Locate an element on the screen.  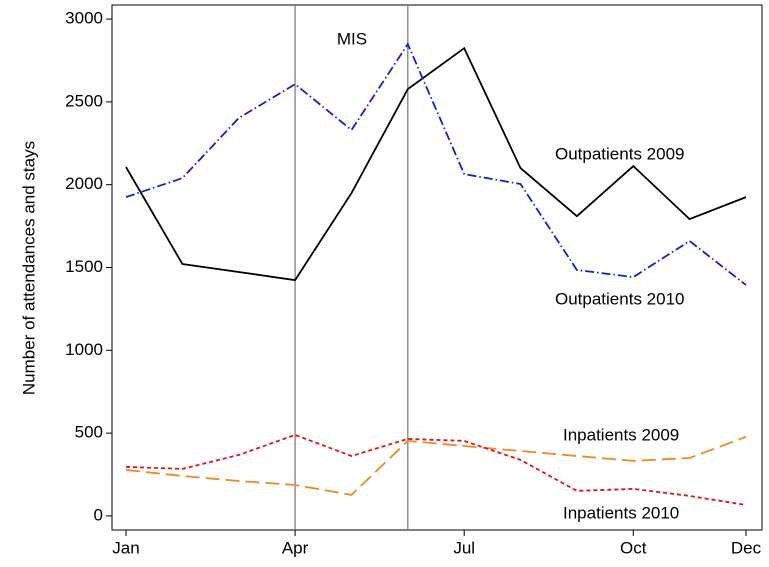
x-tick-label: Dec is located at coordinates (746, 547).